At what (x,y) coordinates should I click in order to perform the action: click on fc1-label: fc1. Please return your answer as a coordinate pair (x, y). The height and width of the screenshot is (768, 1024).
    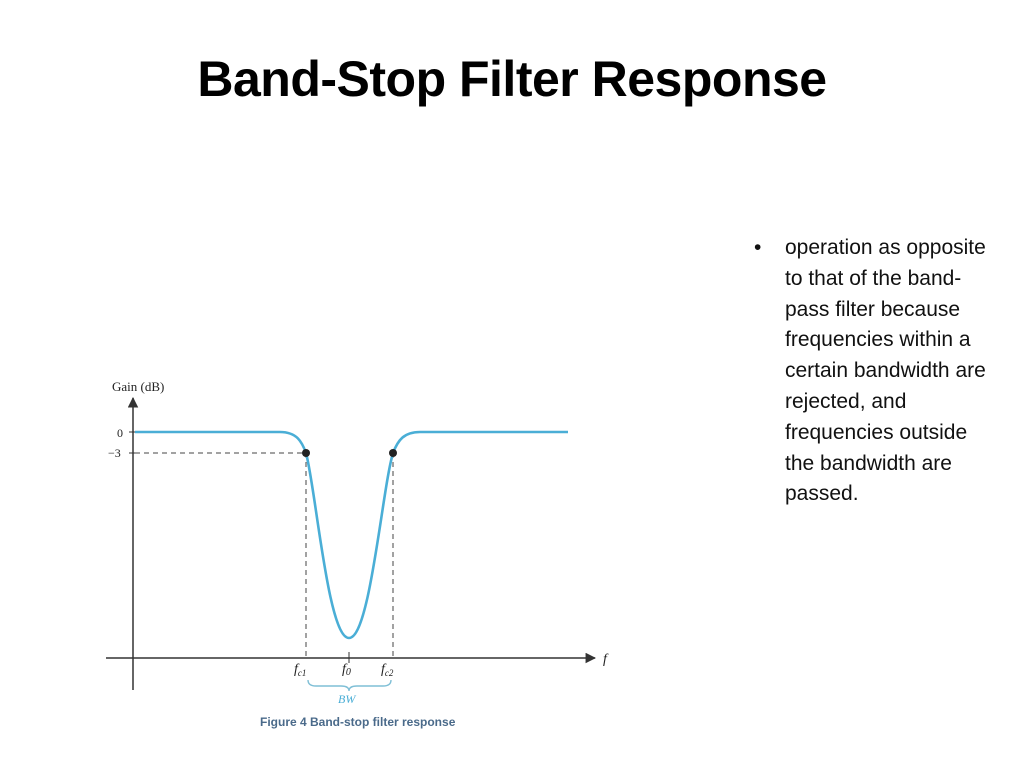
    Looking at the image, I should click on (300, 670).